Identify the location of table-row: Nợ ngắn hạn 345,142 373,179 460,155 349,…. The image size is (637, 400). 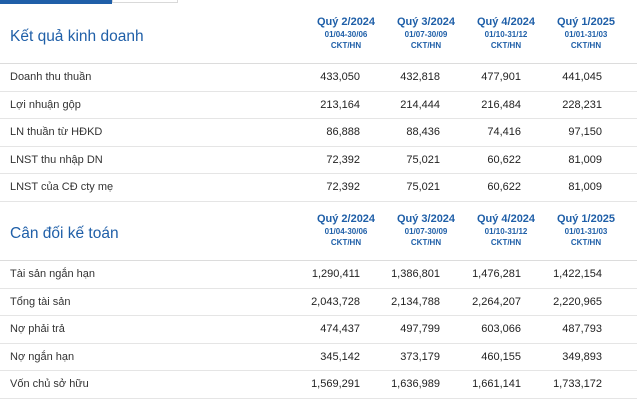
(318, 357).